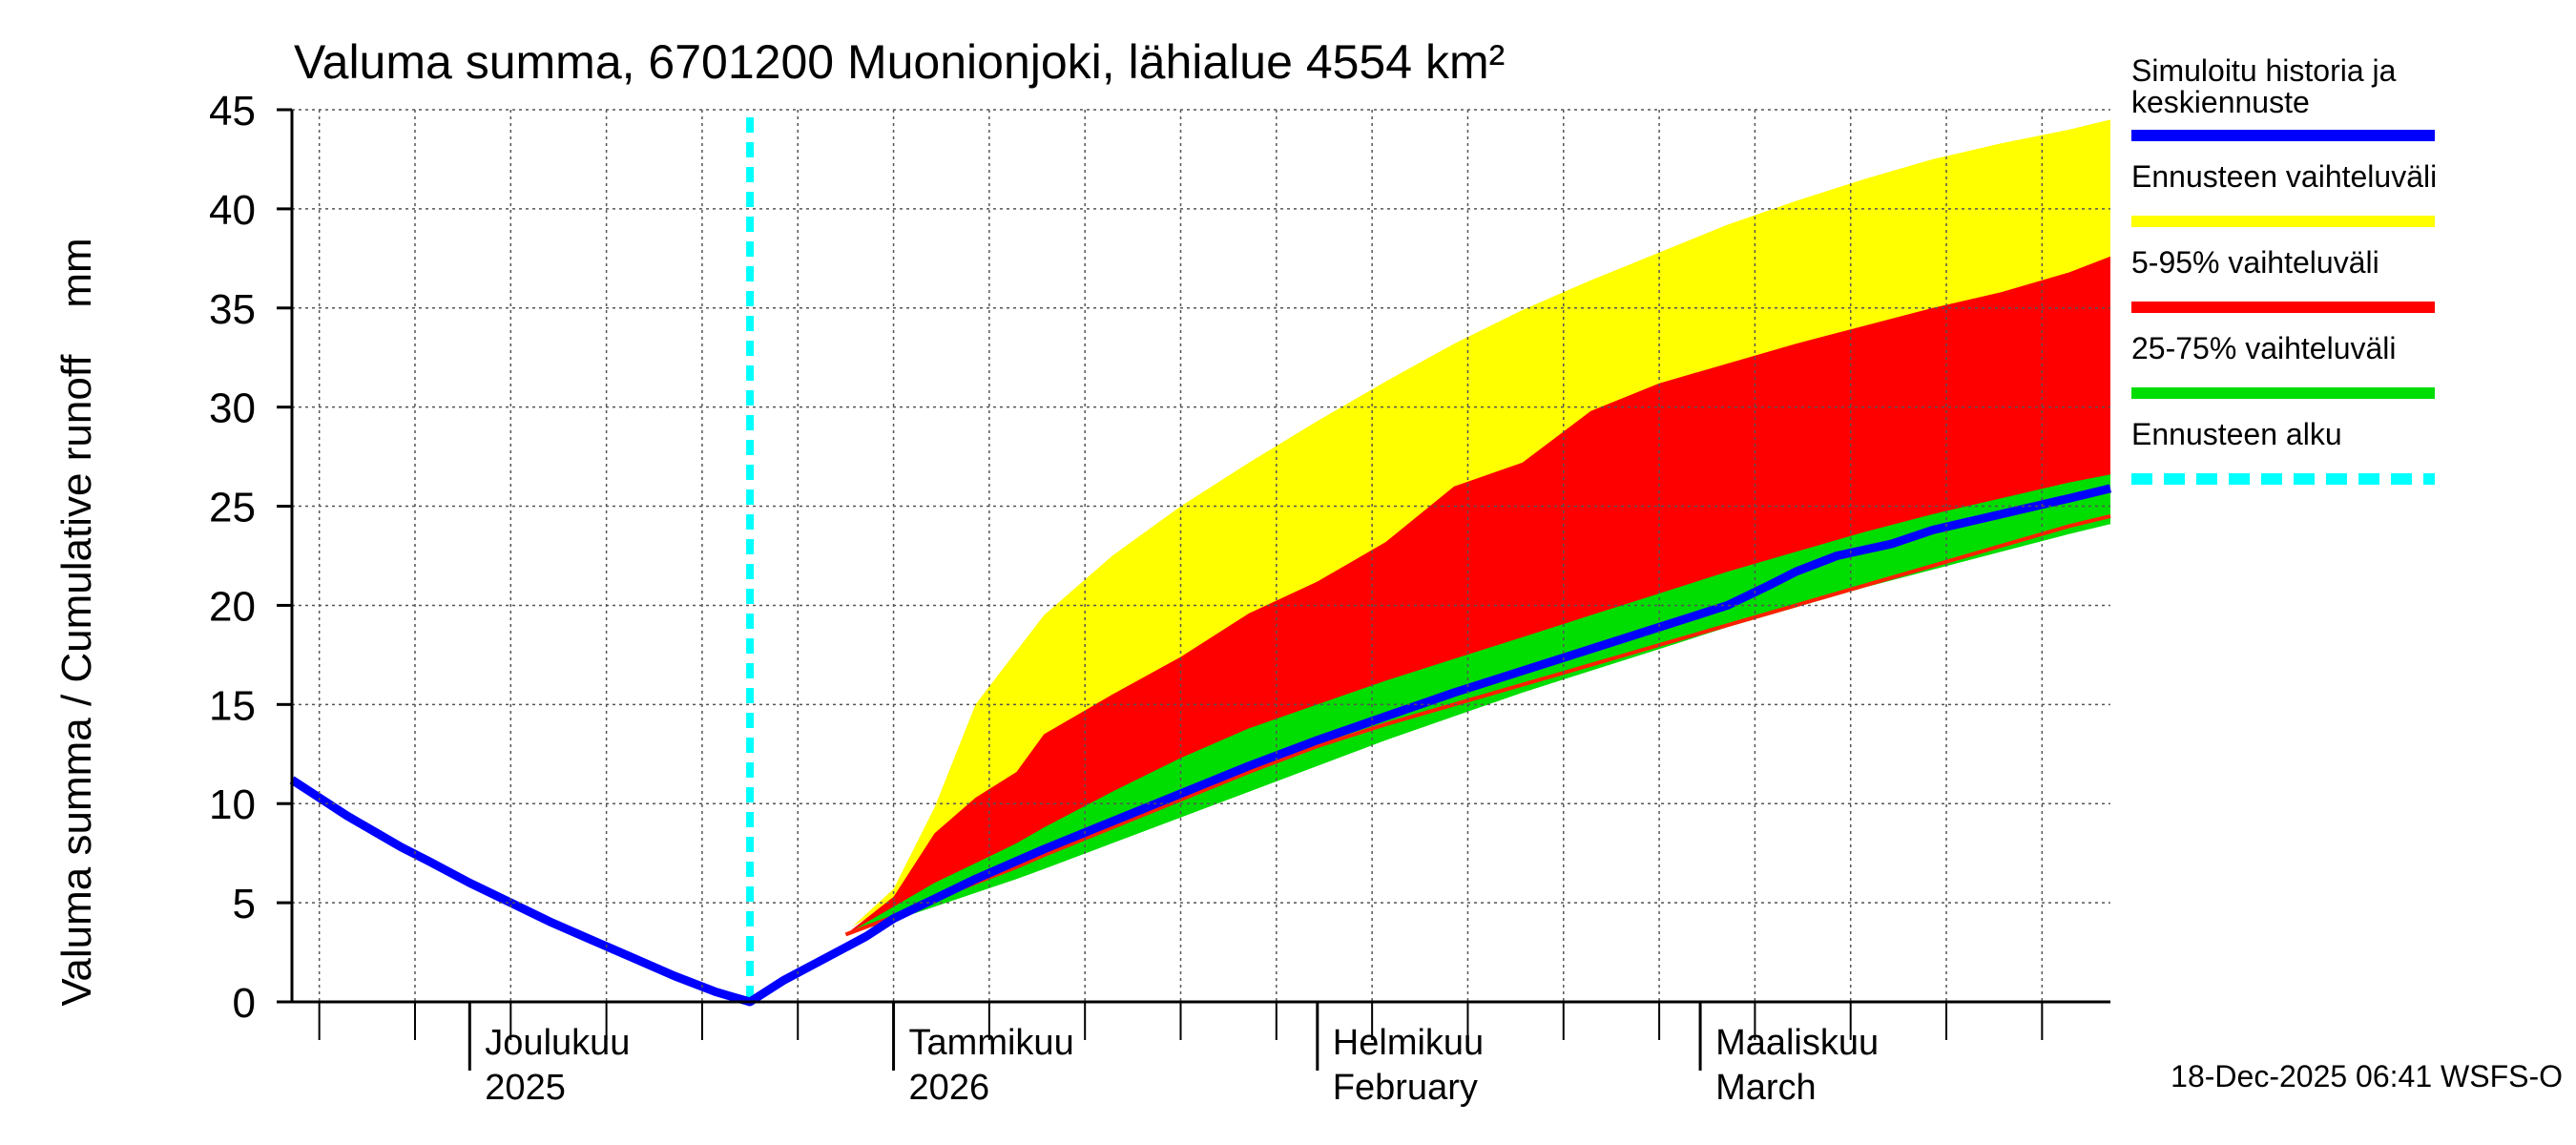 This screenshot has width=2576, height=1145. I want to click on legend-label: 25-75% vaihteluväli, so click(2264, 348).